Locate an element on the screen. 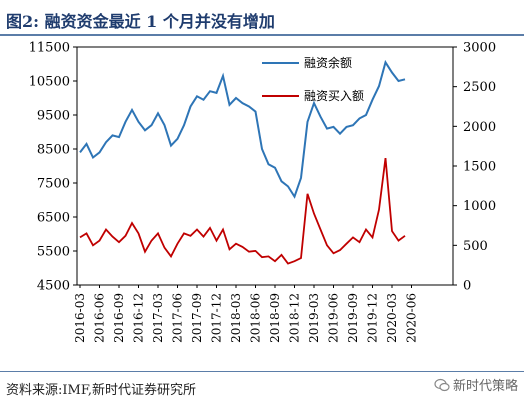 This screenshot has height=403, width=524. legend: 融资余额 融资买入额 is located at coordinates (313, 79).